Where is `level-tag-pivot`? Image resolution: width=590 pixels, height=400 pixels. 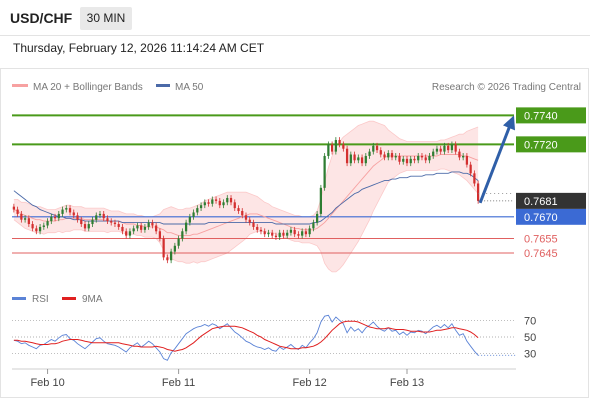 level-tag-pivot is located at coordinates (551, 216).